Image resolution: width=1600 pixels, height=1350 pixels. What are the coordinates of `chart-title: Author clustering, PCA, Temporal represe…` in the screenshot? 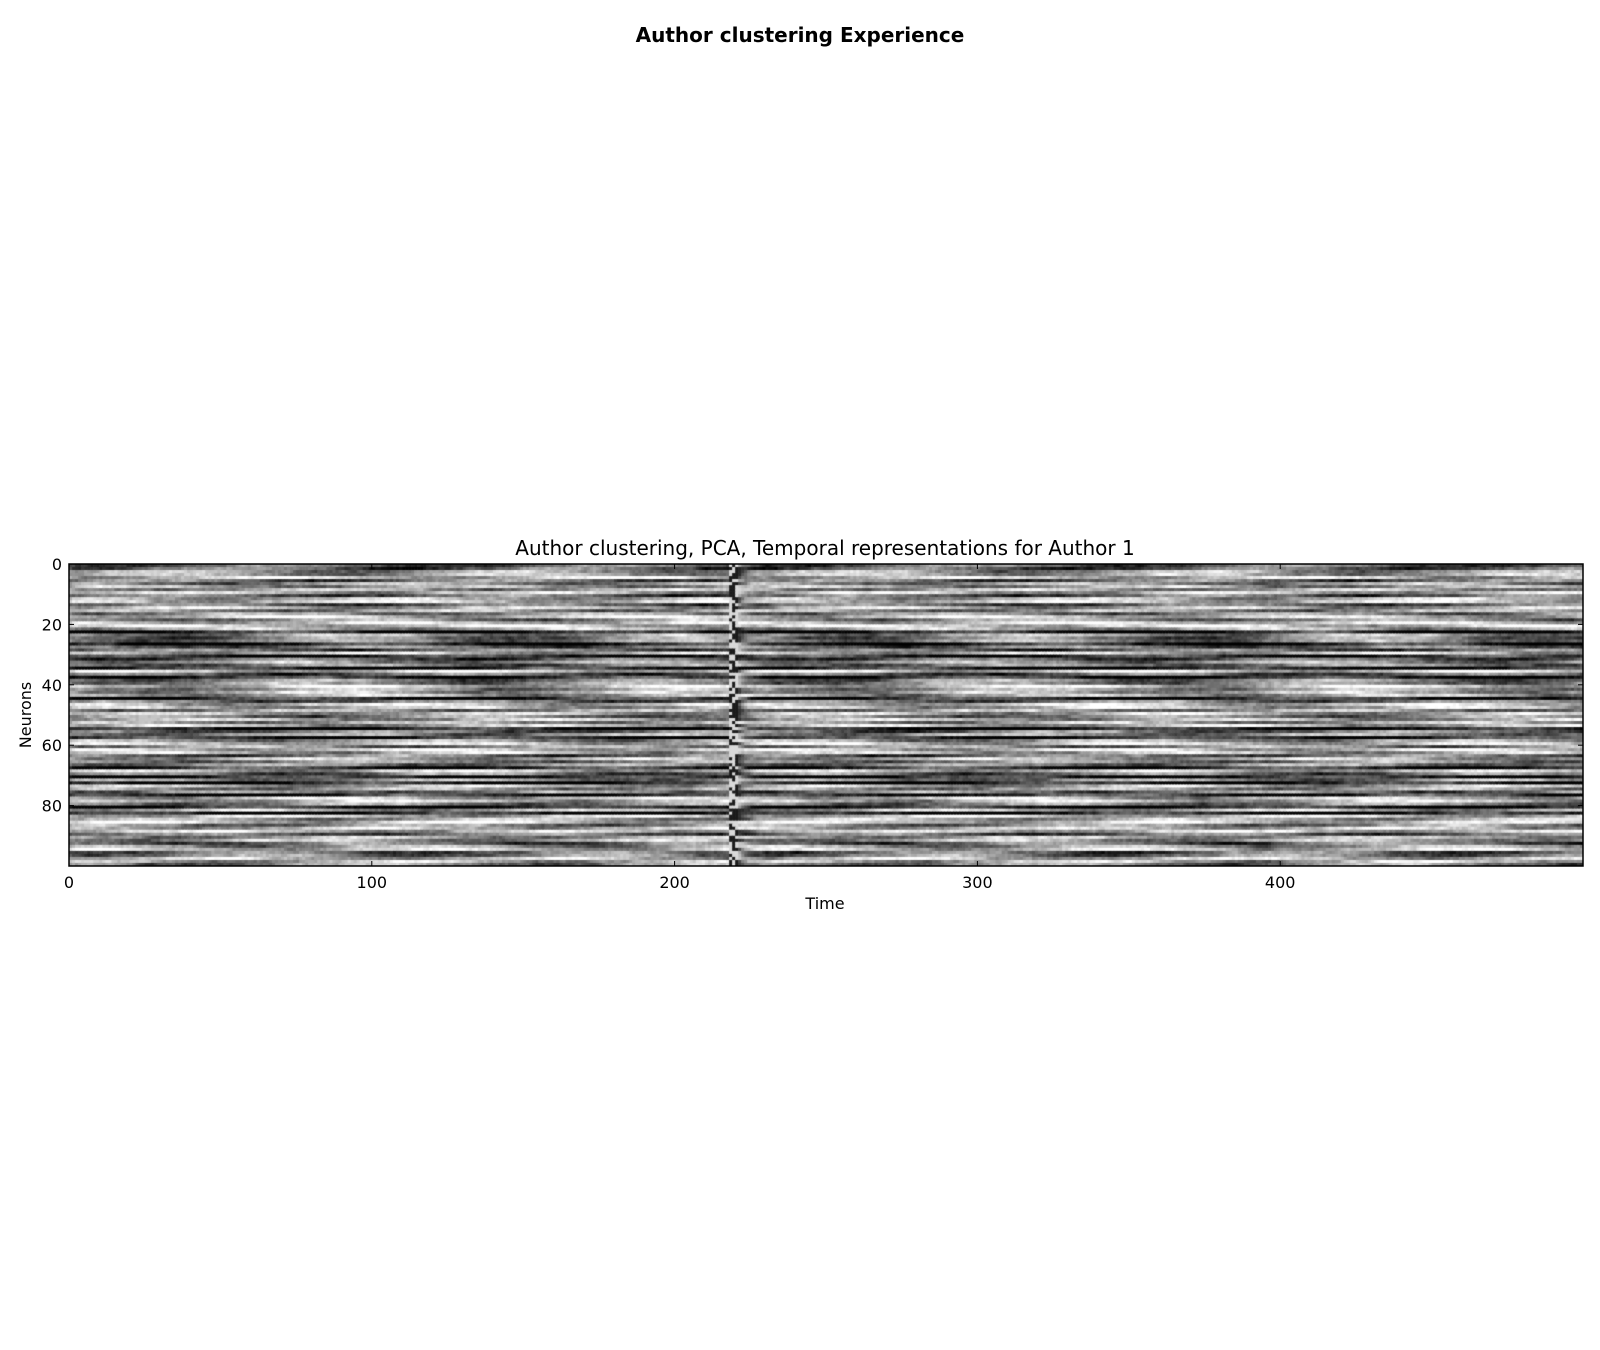 It's located at (824, 548).